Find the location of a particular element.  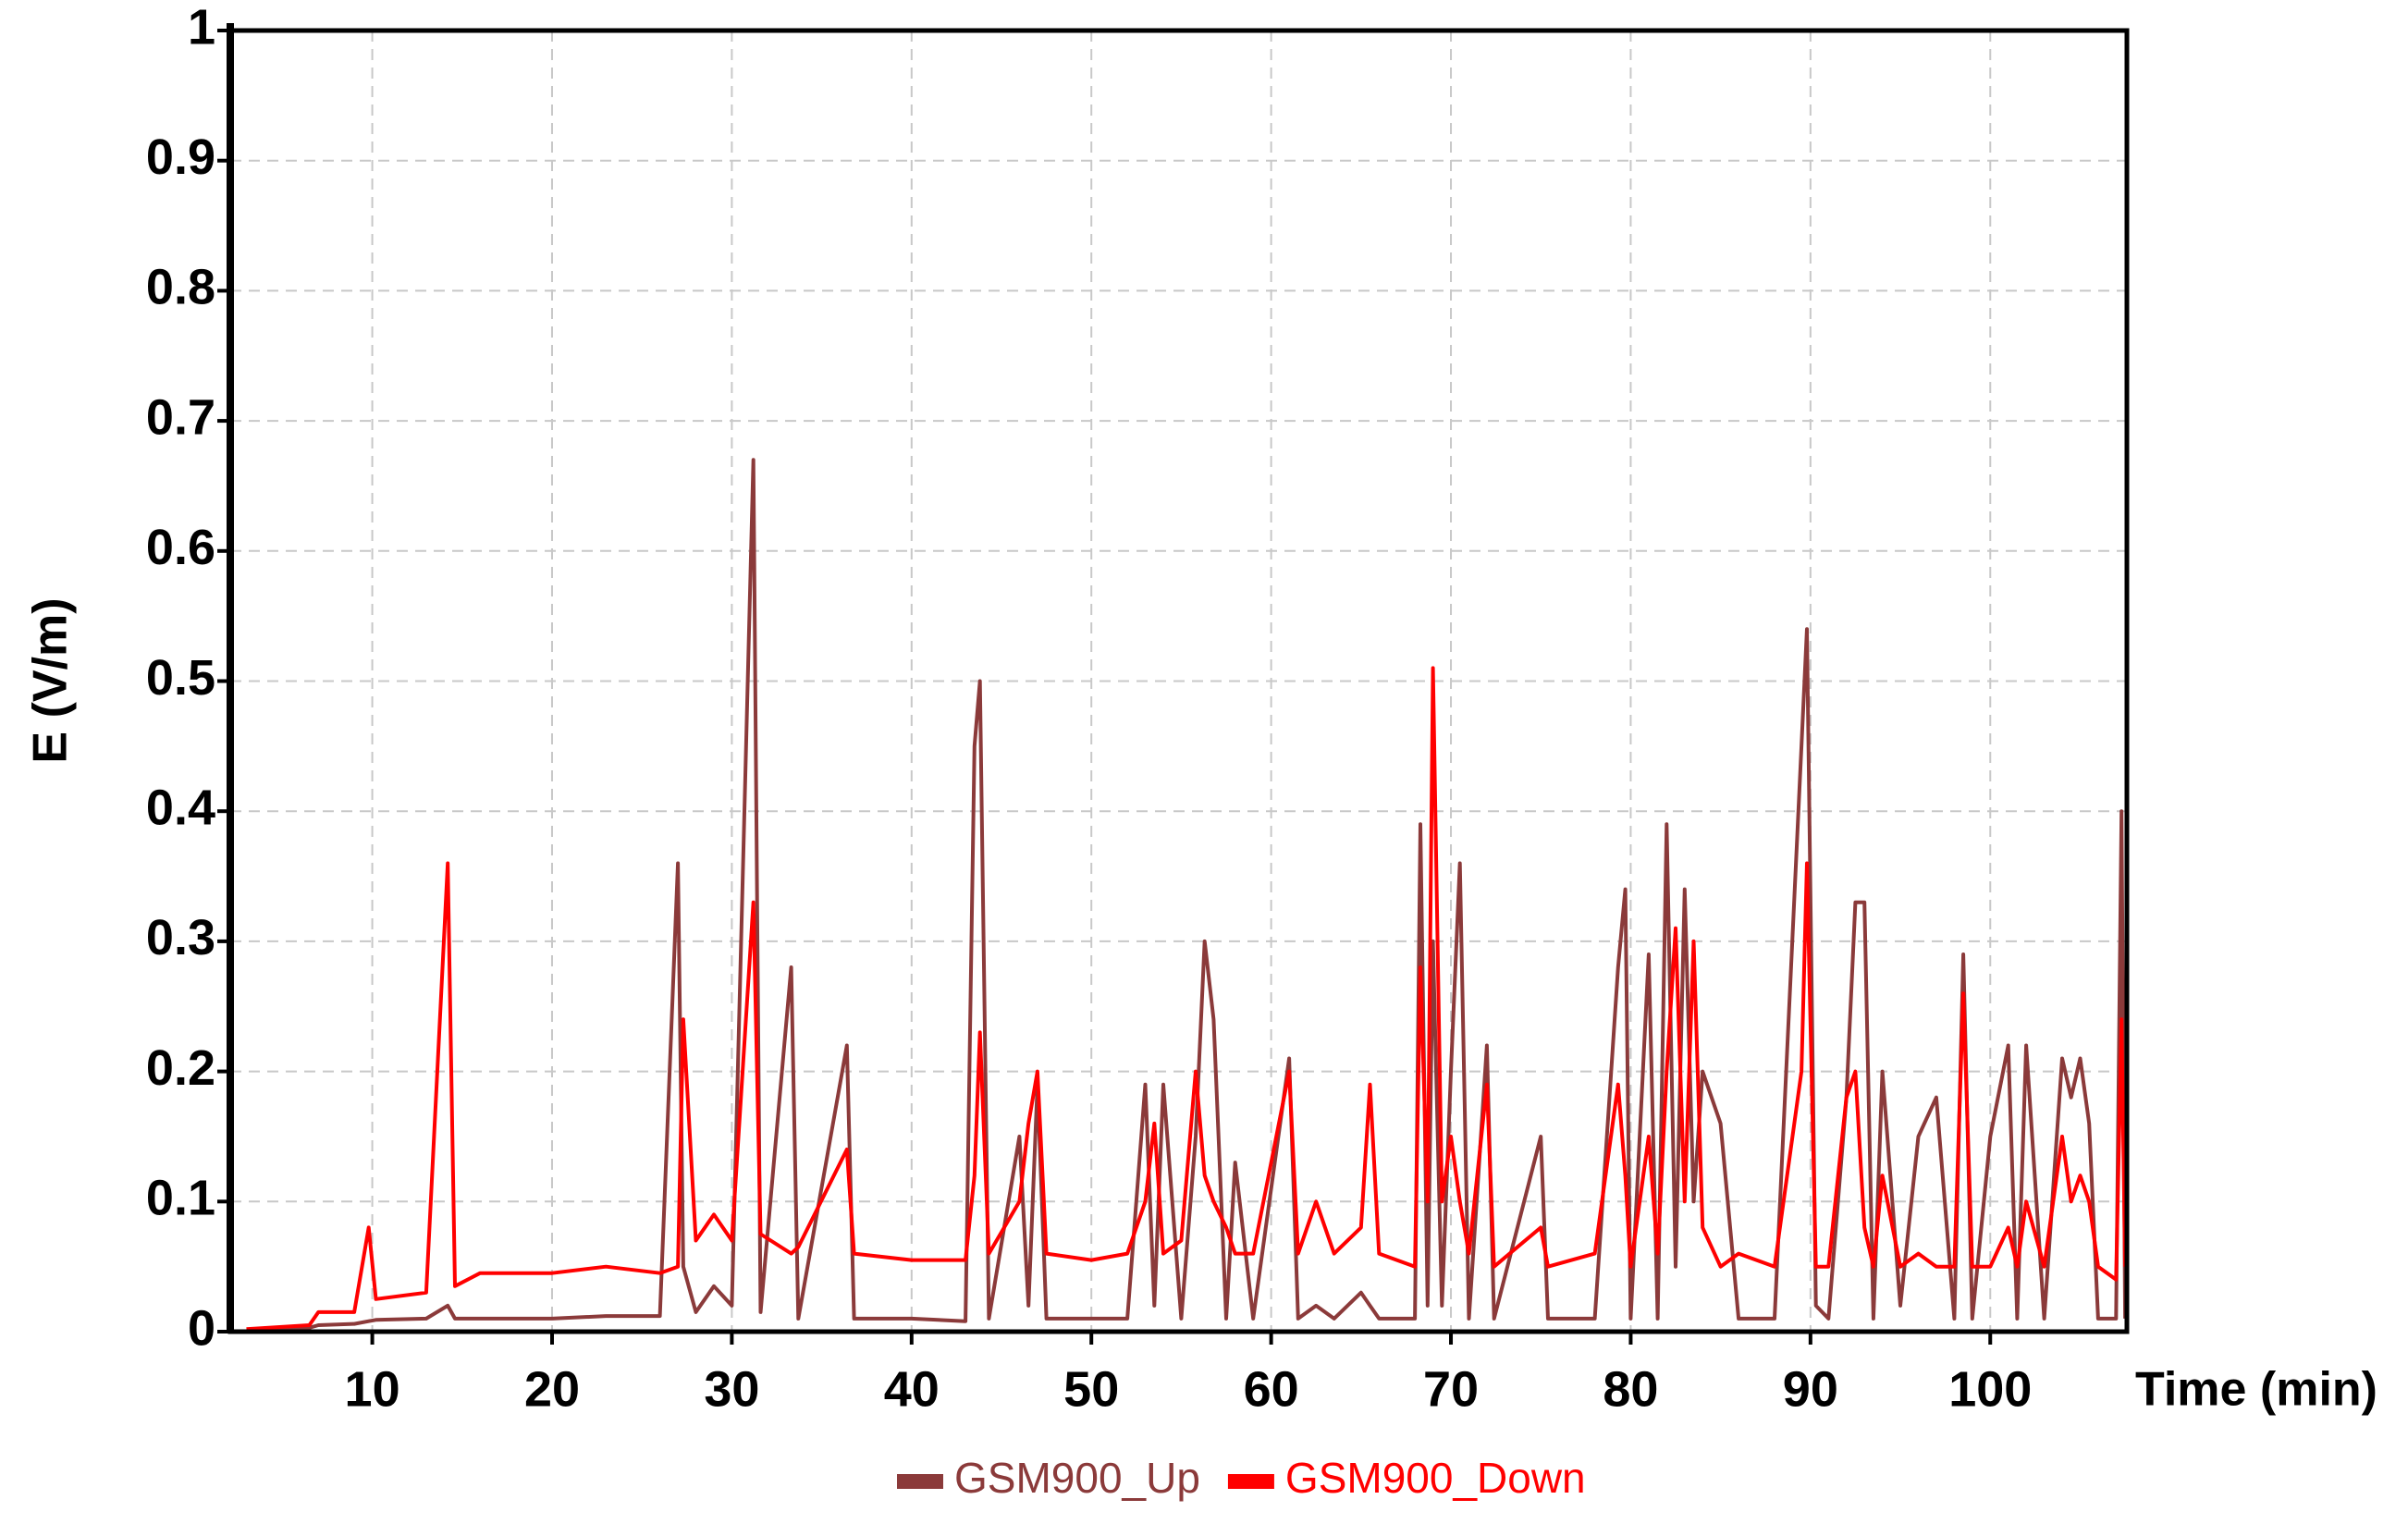

x-tick-label: 100 is located at coordinates (1990, 1389).